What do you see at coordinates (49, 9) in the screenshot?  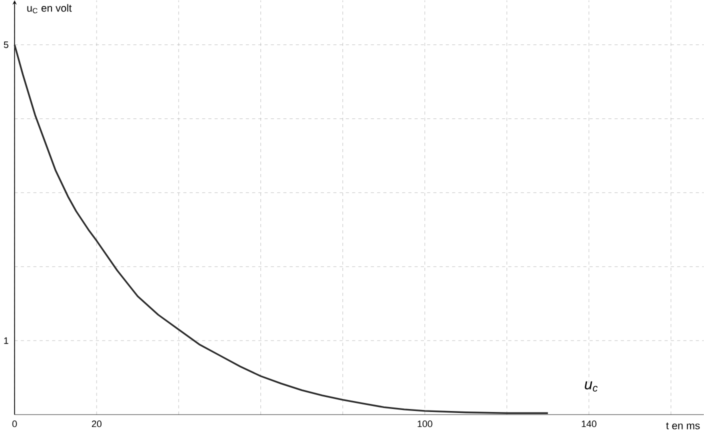 I see `y-axis-title: u$_{C}$ en volt` at bounding box center [49, 9].